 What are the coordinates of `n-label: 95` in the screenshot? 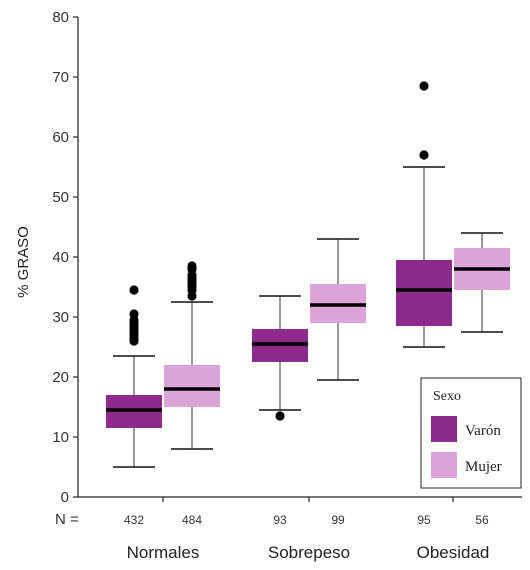 It's located at (424, 520).